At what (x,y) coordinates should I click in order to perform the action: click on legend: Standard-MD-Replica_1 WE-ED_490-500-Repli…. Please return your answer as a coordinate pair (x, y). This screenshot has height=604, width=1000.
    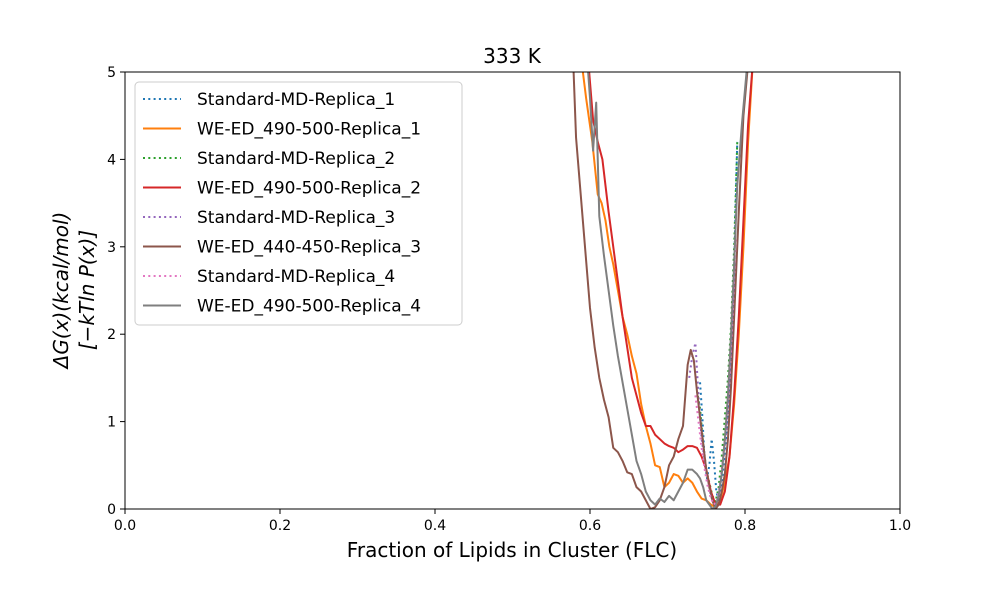
    Looking at the image, I should click on (298, 203).